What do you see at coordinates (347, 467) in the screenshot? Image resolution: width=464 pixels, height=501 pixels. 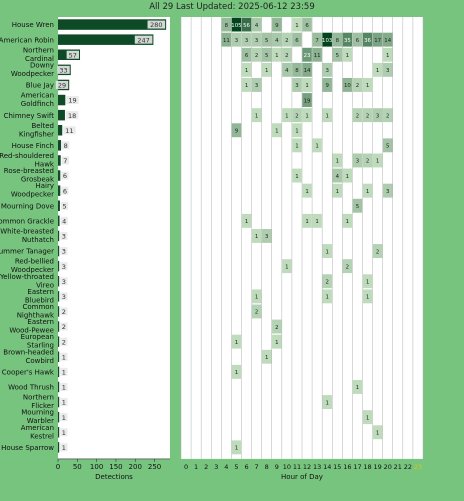 I see `hour-tick-label: 16` at bounding box center [347, 467].